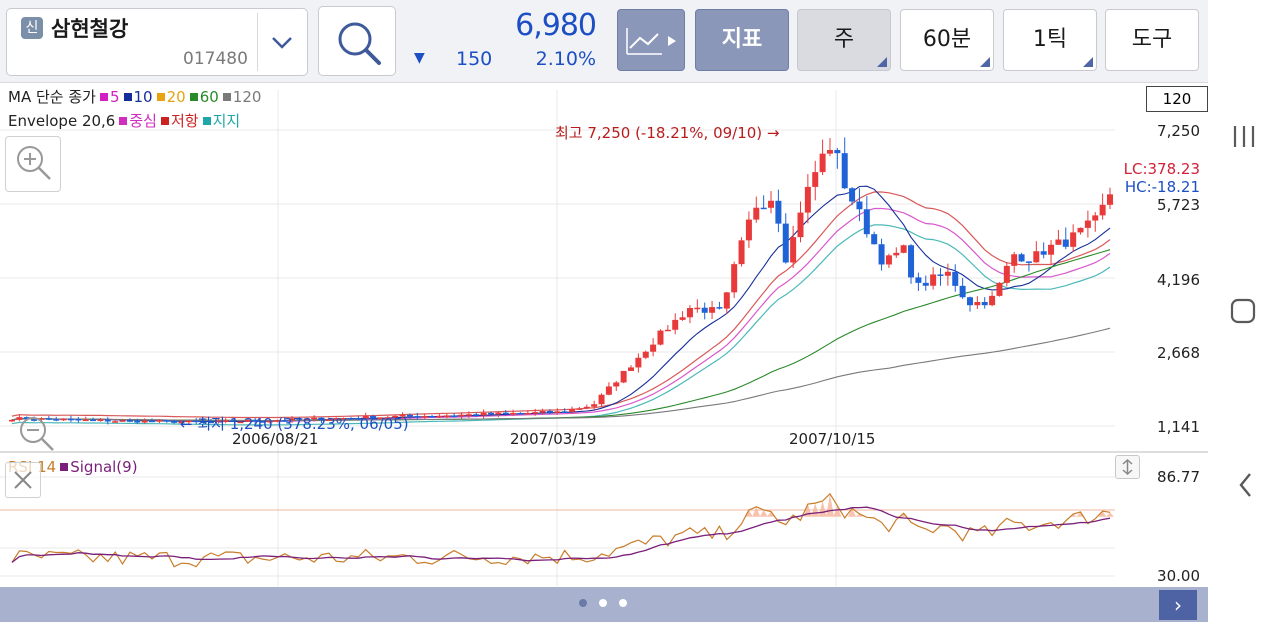 This screenshot has height=626, width=1280. Describe the element at coordinates (1245, 485) in the screenshot. I see `back-icon` at that location.